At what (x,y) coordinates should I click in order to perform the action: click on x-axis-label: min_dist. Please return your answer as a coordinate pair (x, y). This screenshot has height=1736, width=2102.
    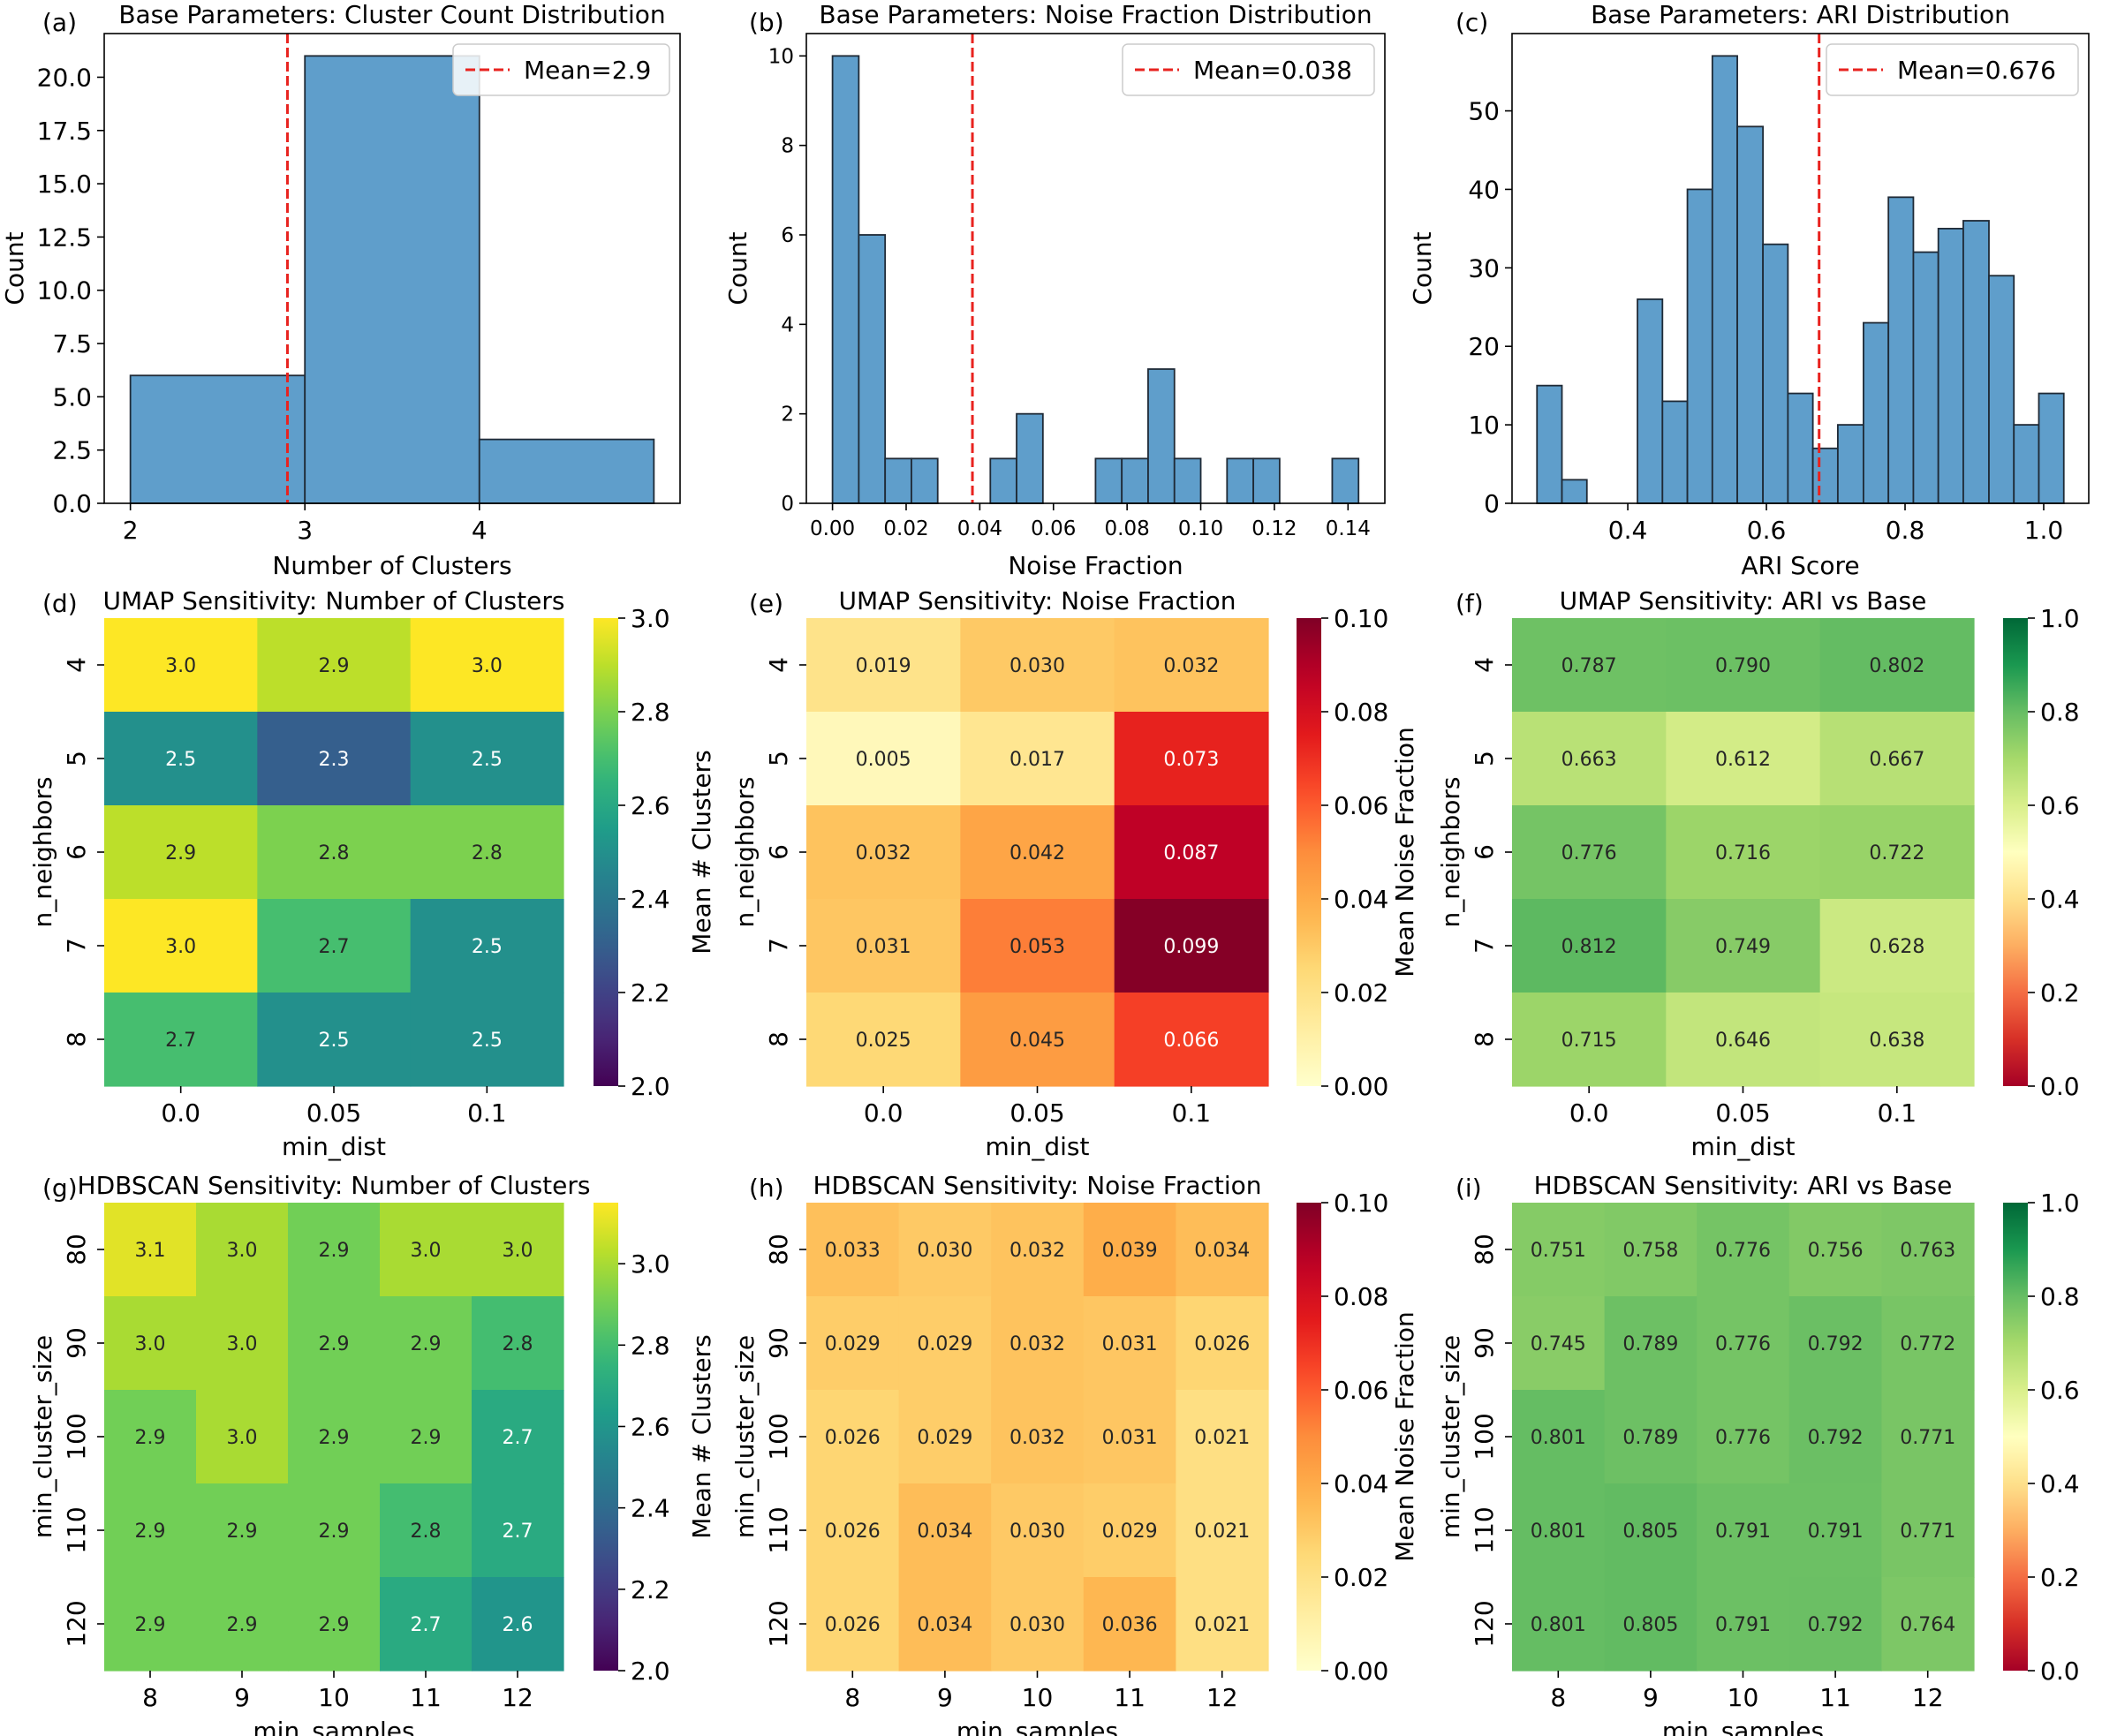
    Looking at the image, I should click on (334, 1146).